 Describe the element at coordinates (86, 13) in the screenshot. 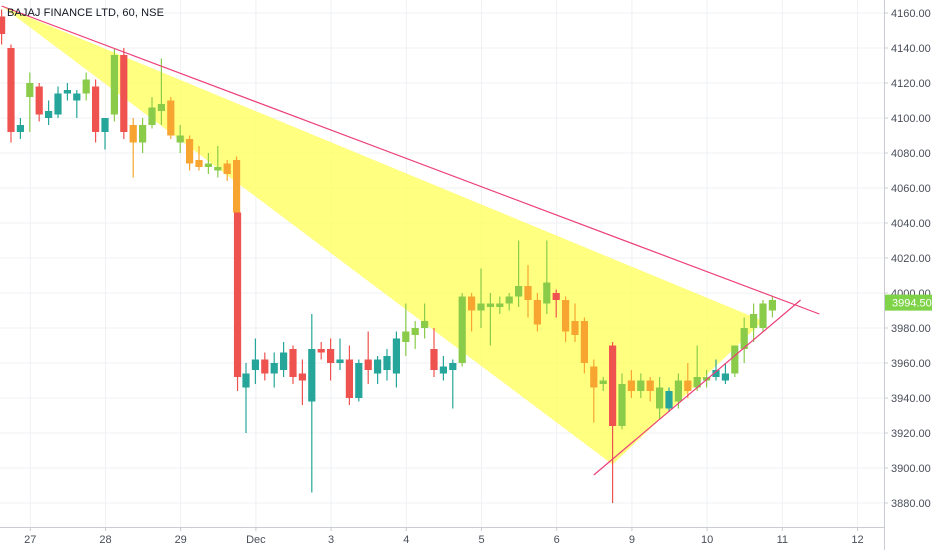

I see `chart-title: BAJAJ FINANCE LTD, 60, NSE` at that location.